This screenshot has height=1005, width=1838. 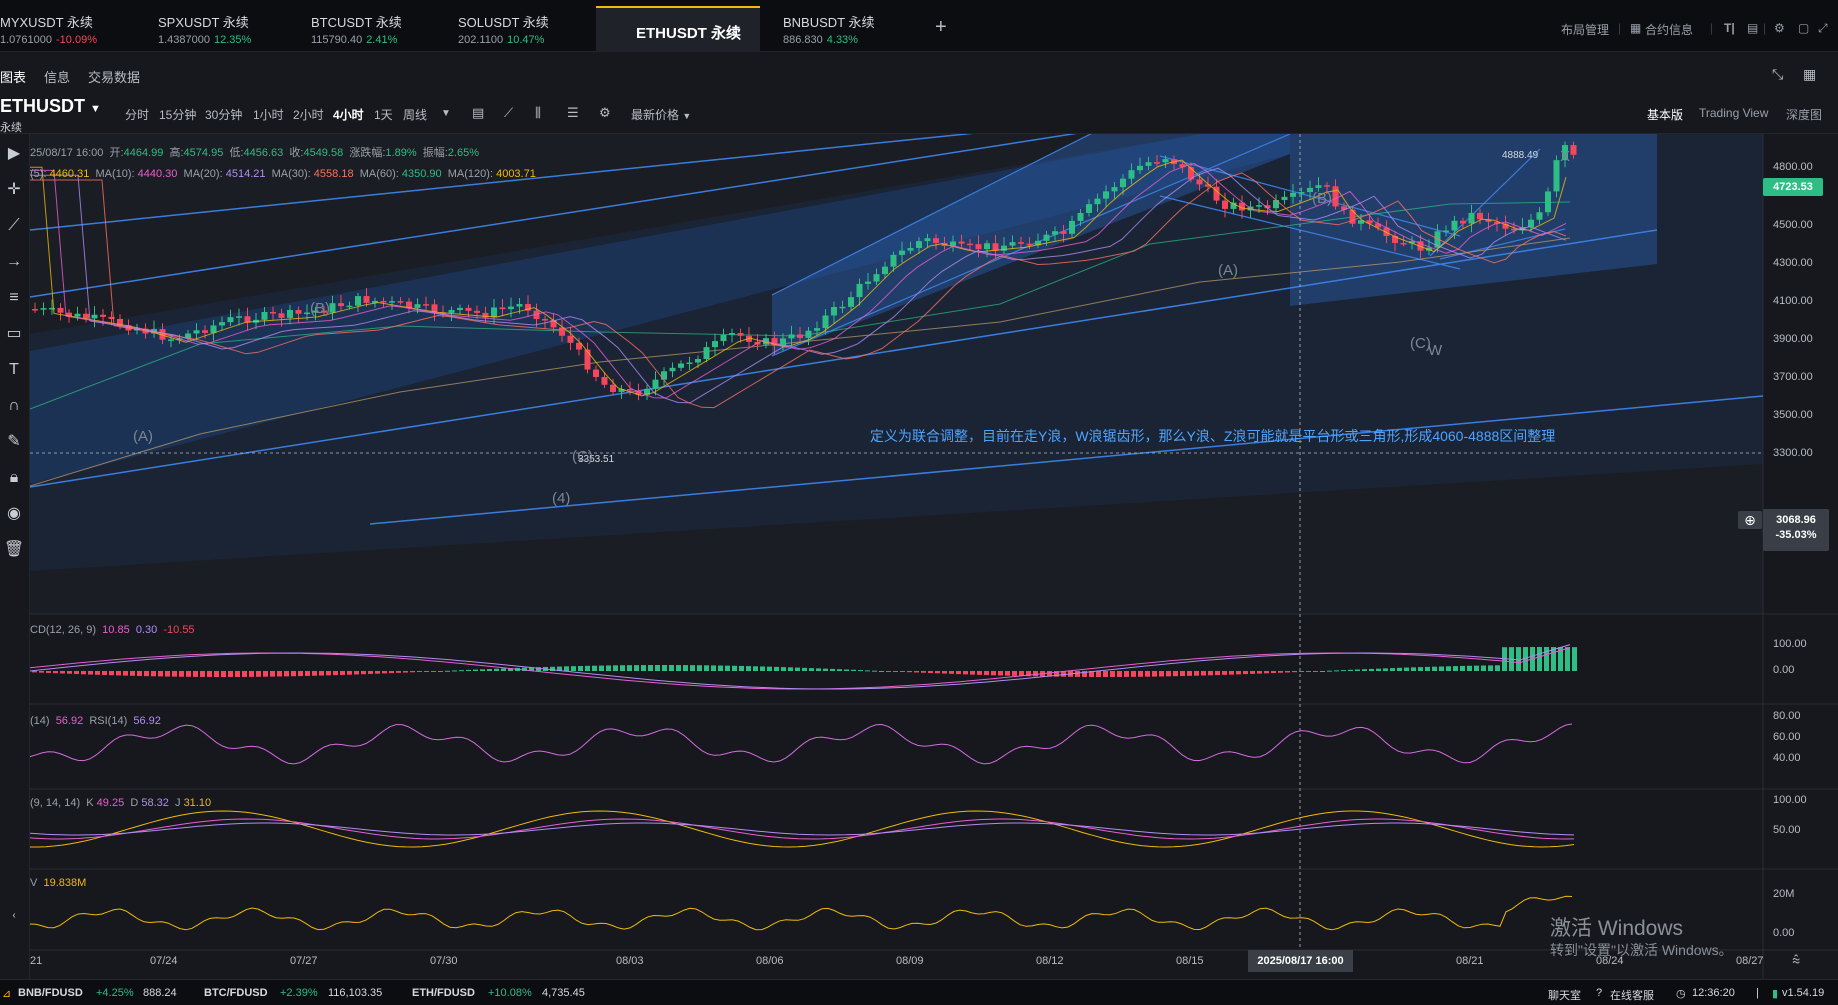 I want to click on contract-info-button: 合约信息, so click(x=1669, y=30).